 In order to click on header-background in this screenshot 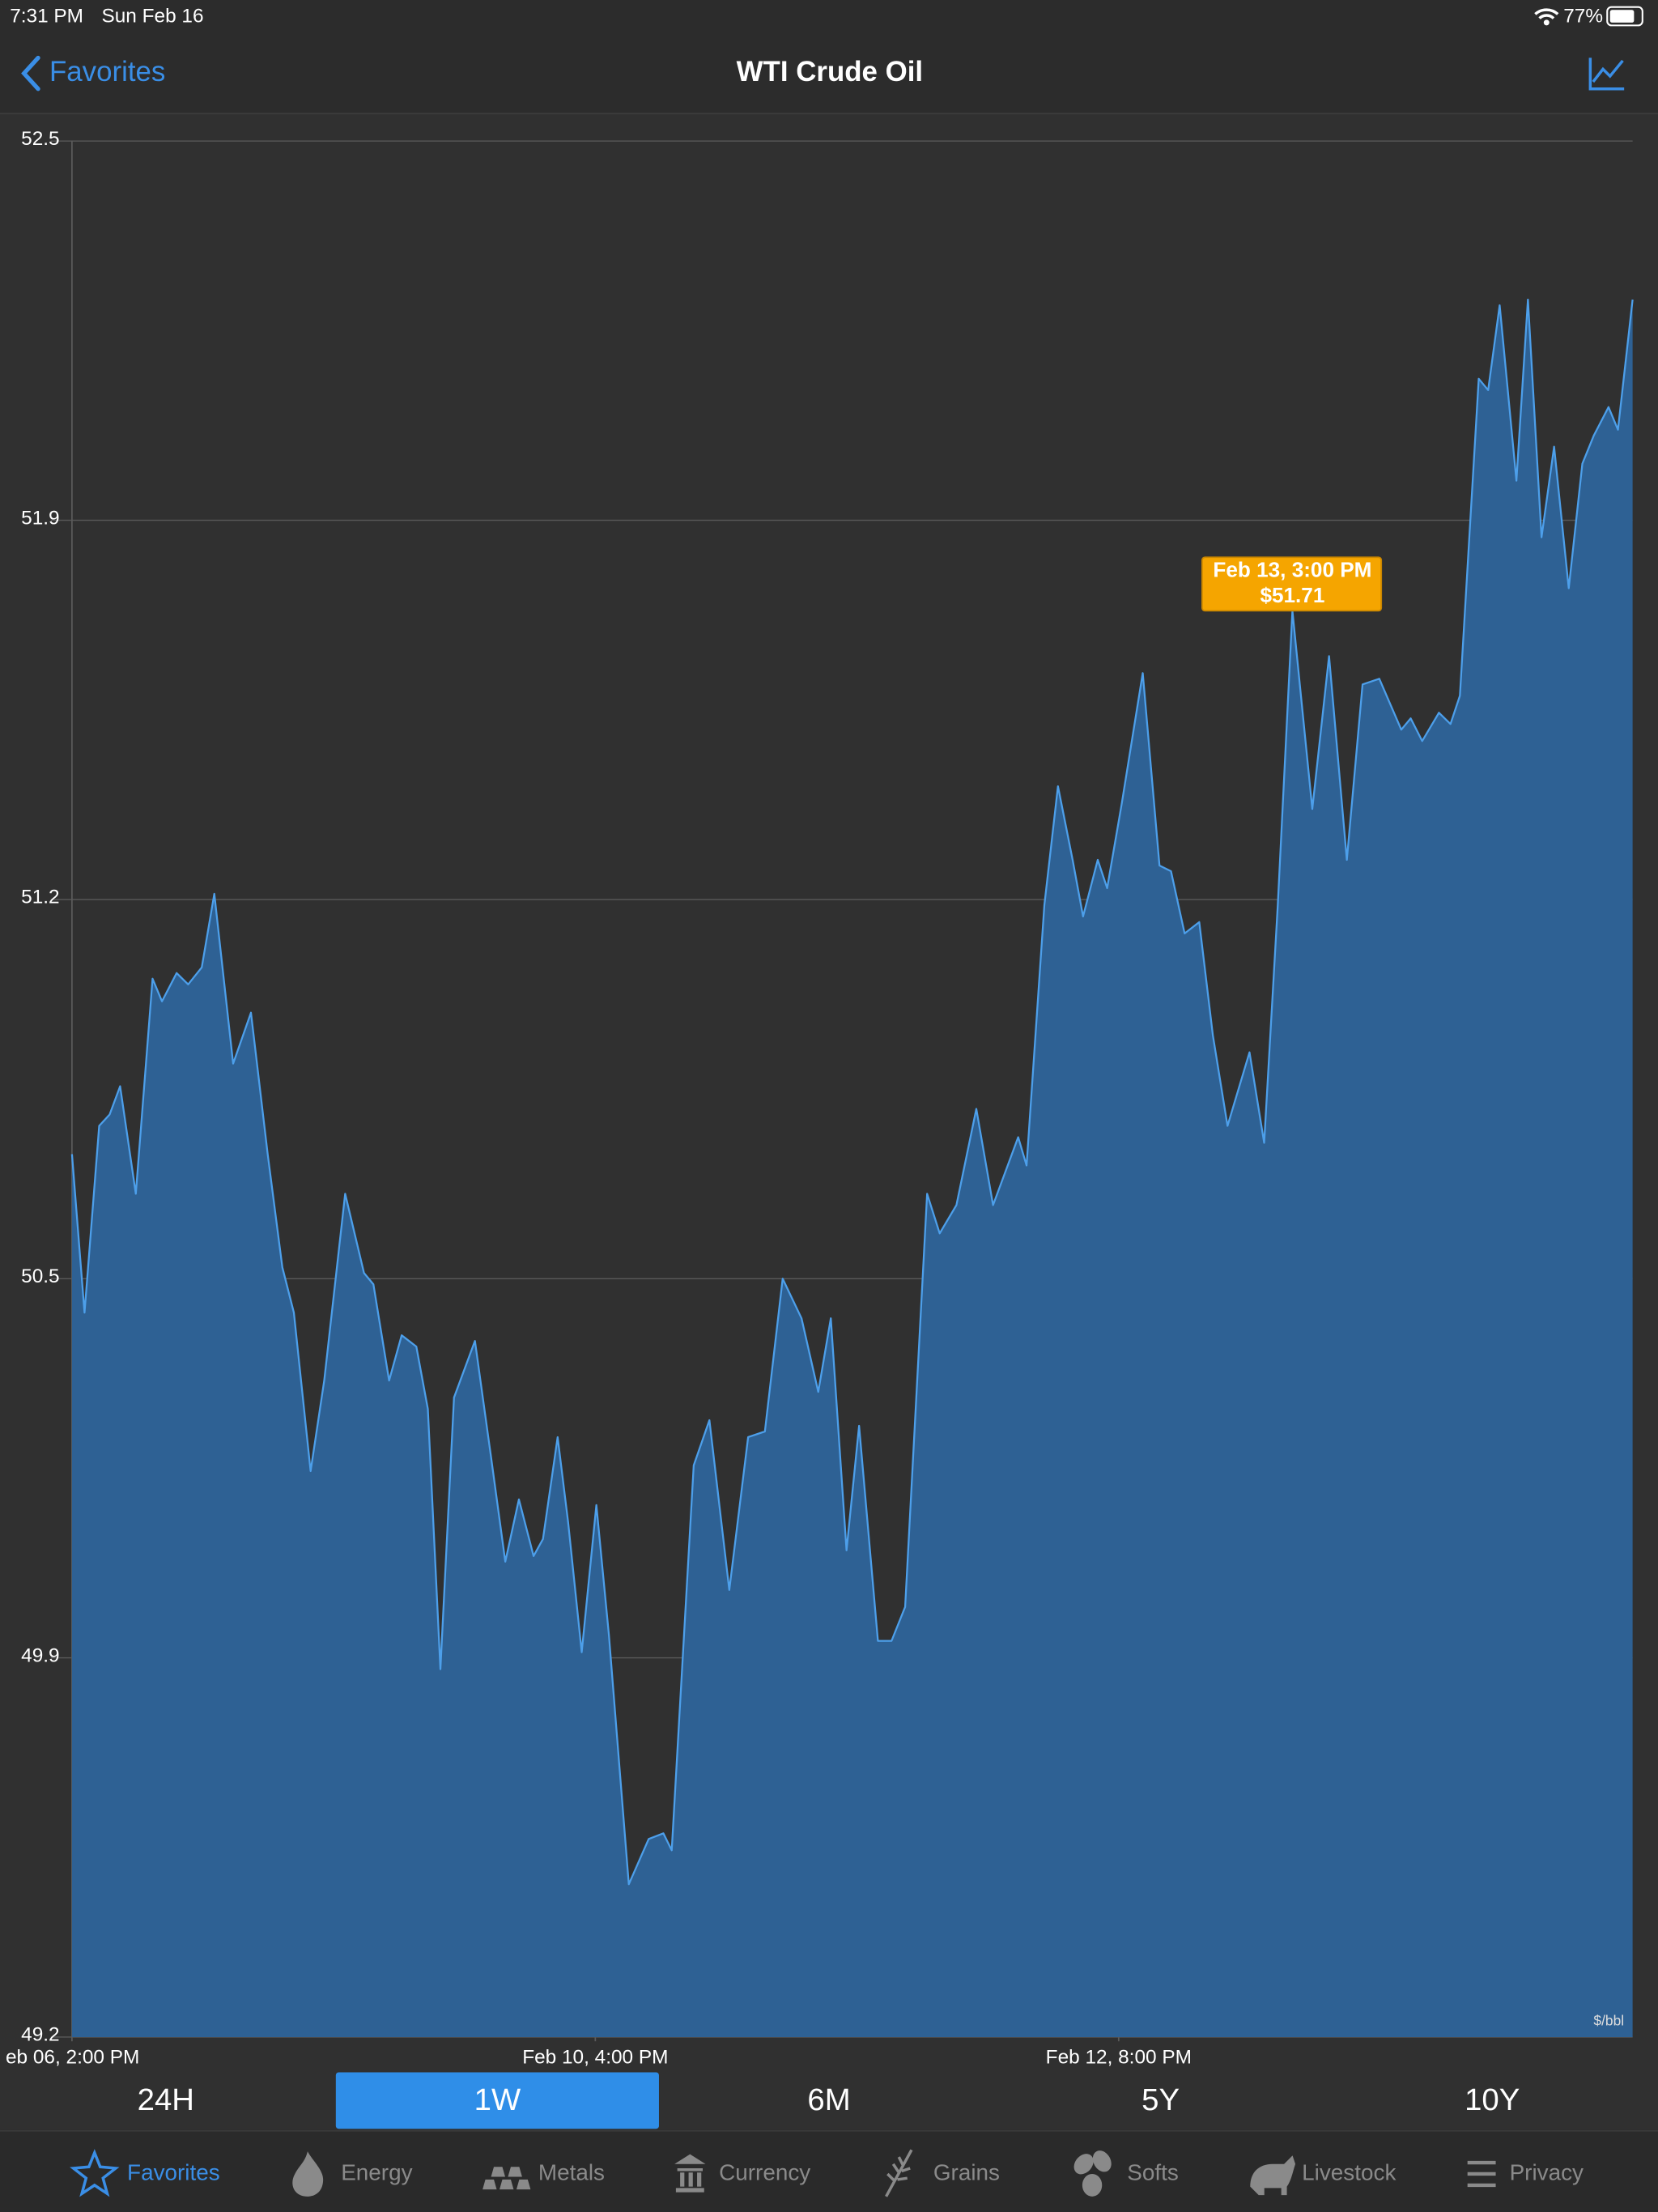, I will do `click(829, 56)`.